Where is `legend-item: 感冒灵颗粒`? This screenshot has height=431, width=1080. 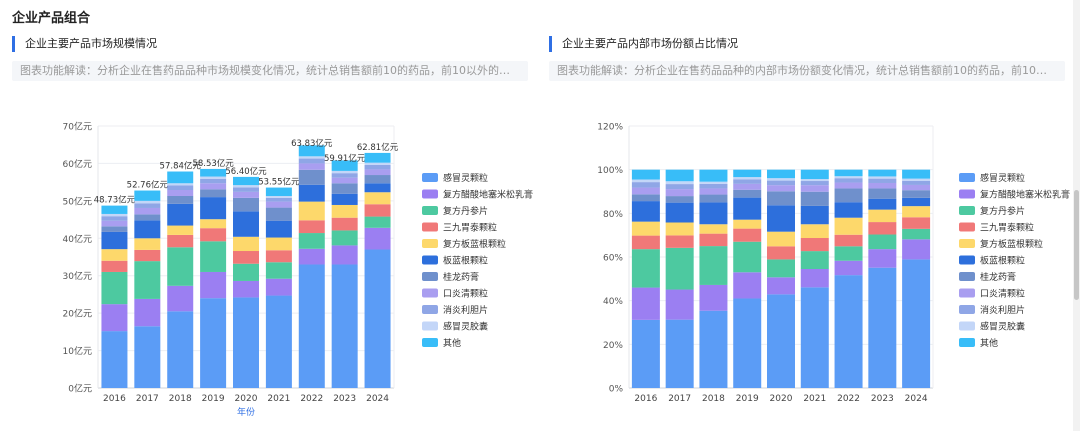
legend-item: 感冒灵颗粒 is located at coordinates (992, 178).